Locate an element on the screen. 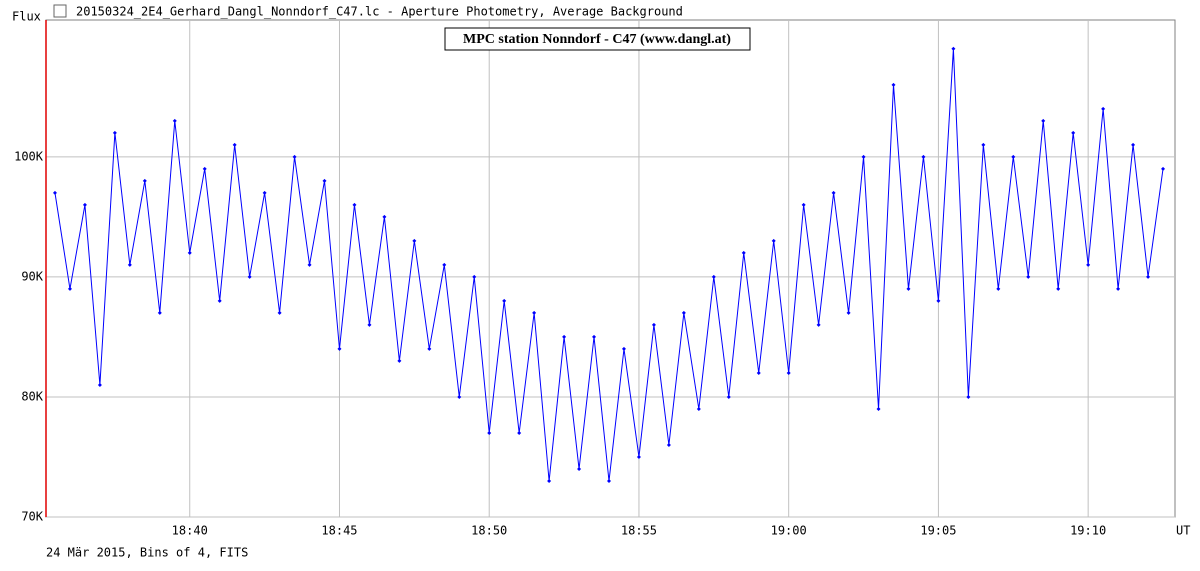 Image resolution: width=1200 pixels, height=571 pixels. x-tick-label: 18:45 is located at coordinates (339, 531).